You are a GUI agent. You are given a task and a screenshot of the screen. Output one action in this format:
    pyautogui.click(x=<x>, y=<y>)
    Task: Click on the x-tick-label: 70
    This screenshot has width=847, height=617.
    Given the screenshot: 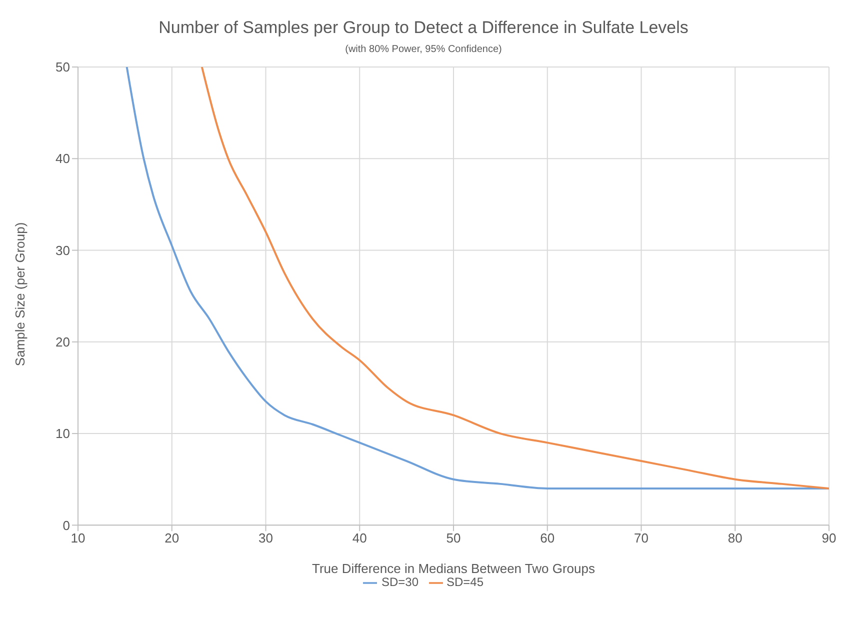 What is the action you would take?
    pyautogui.click(x=641, y=538)
    